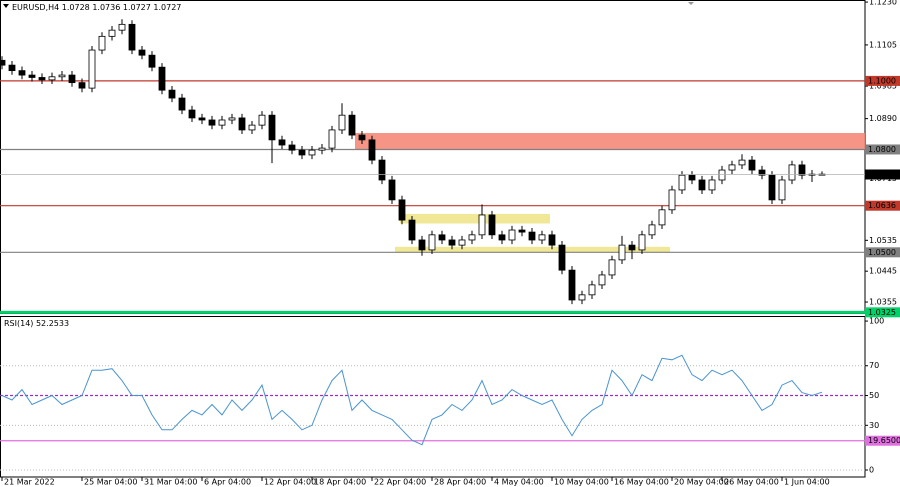  What do you see at coordinates (883, 3) in the screenshot?
I see `y-tick-label: 1.1230` at bounding box center [883, 3].